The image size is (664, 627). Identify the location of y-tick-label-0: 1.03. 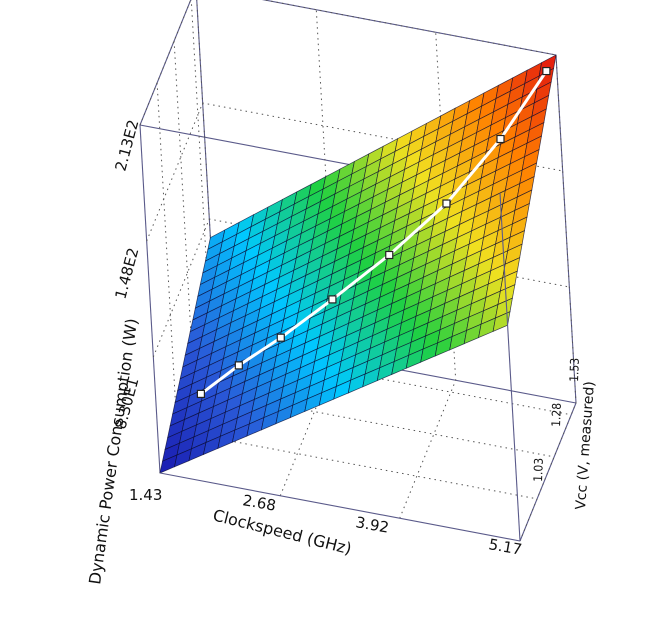
(538, 470).